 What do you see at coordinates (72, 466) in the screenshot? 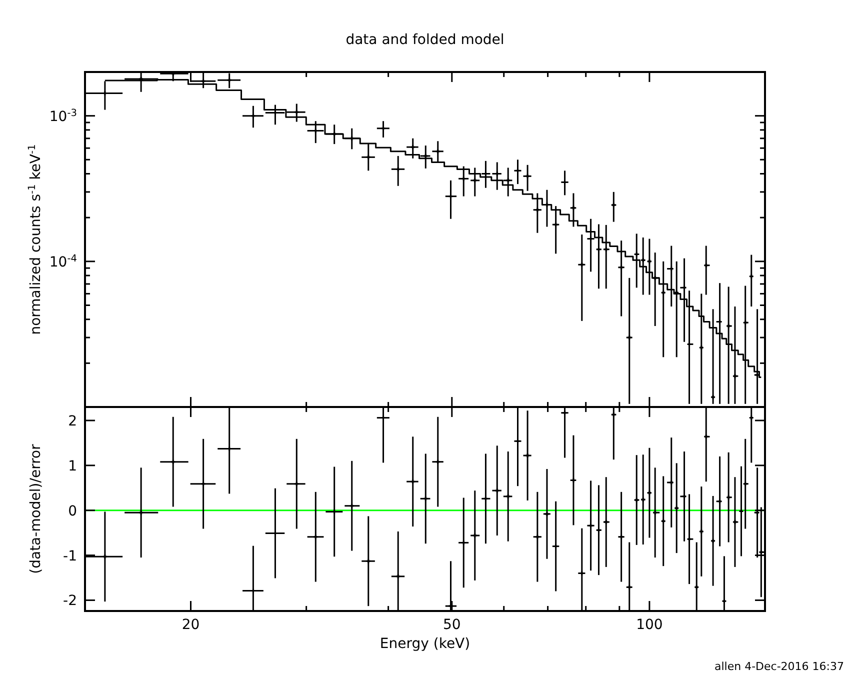
I see `y-tick-label: 1` at bounding box center [72, 466].